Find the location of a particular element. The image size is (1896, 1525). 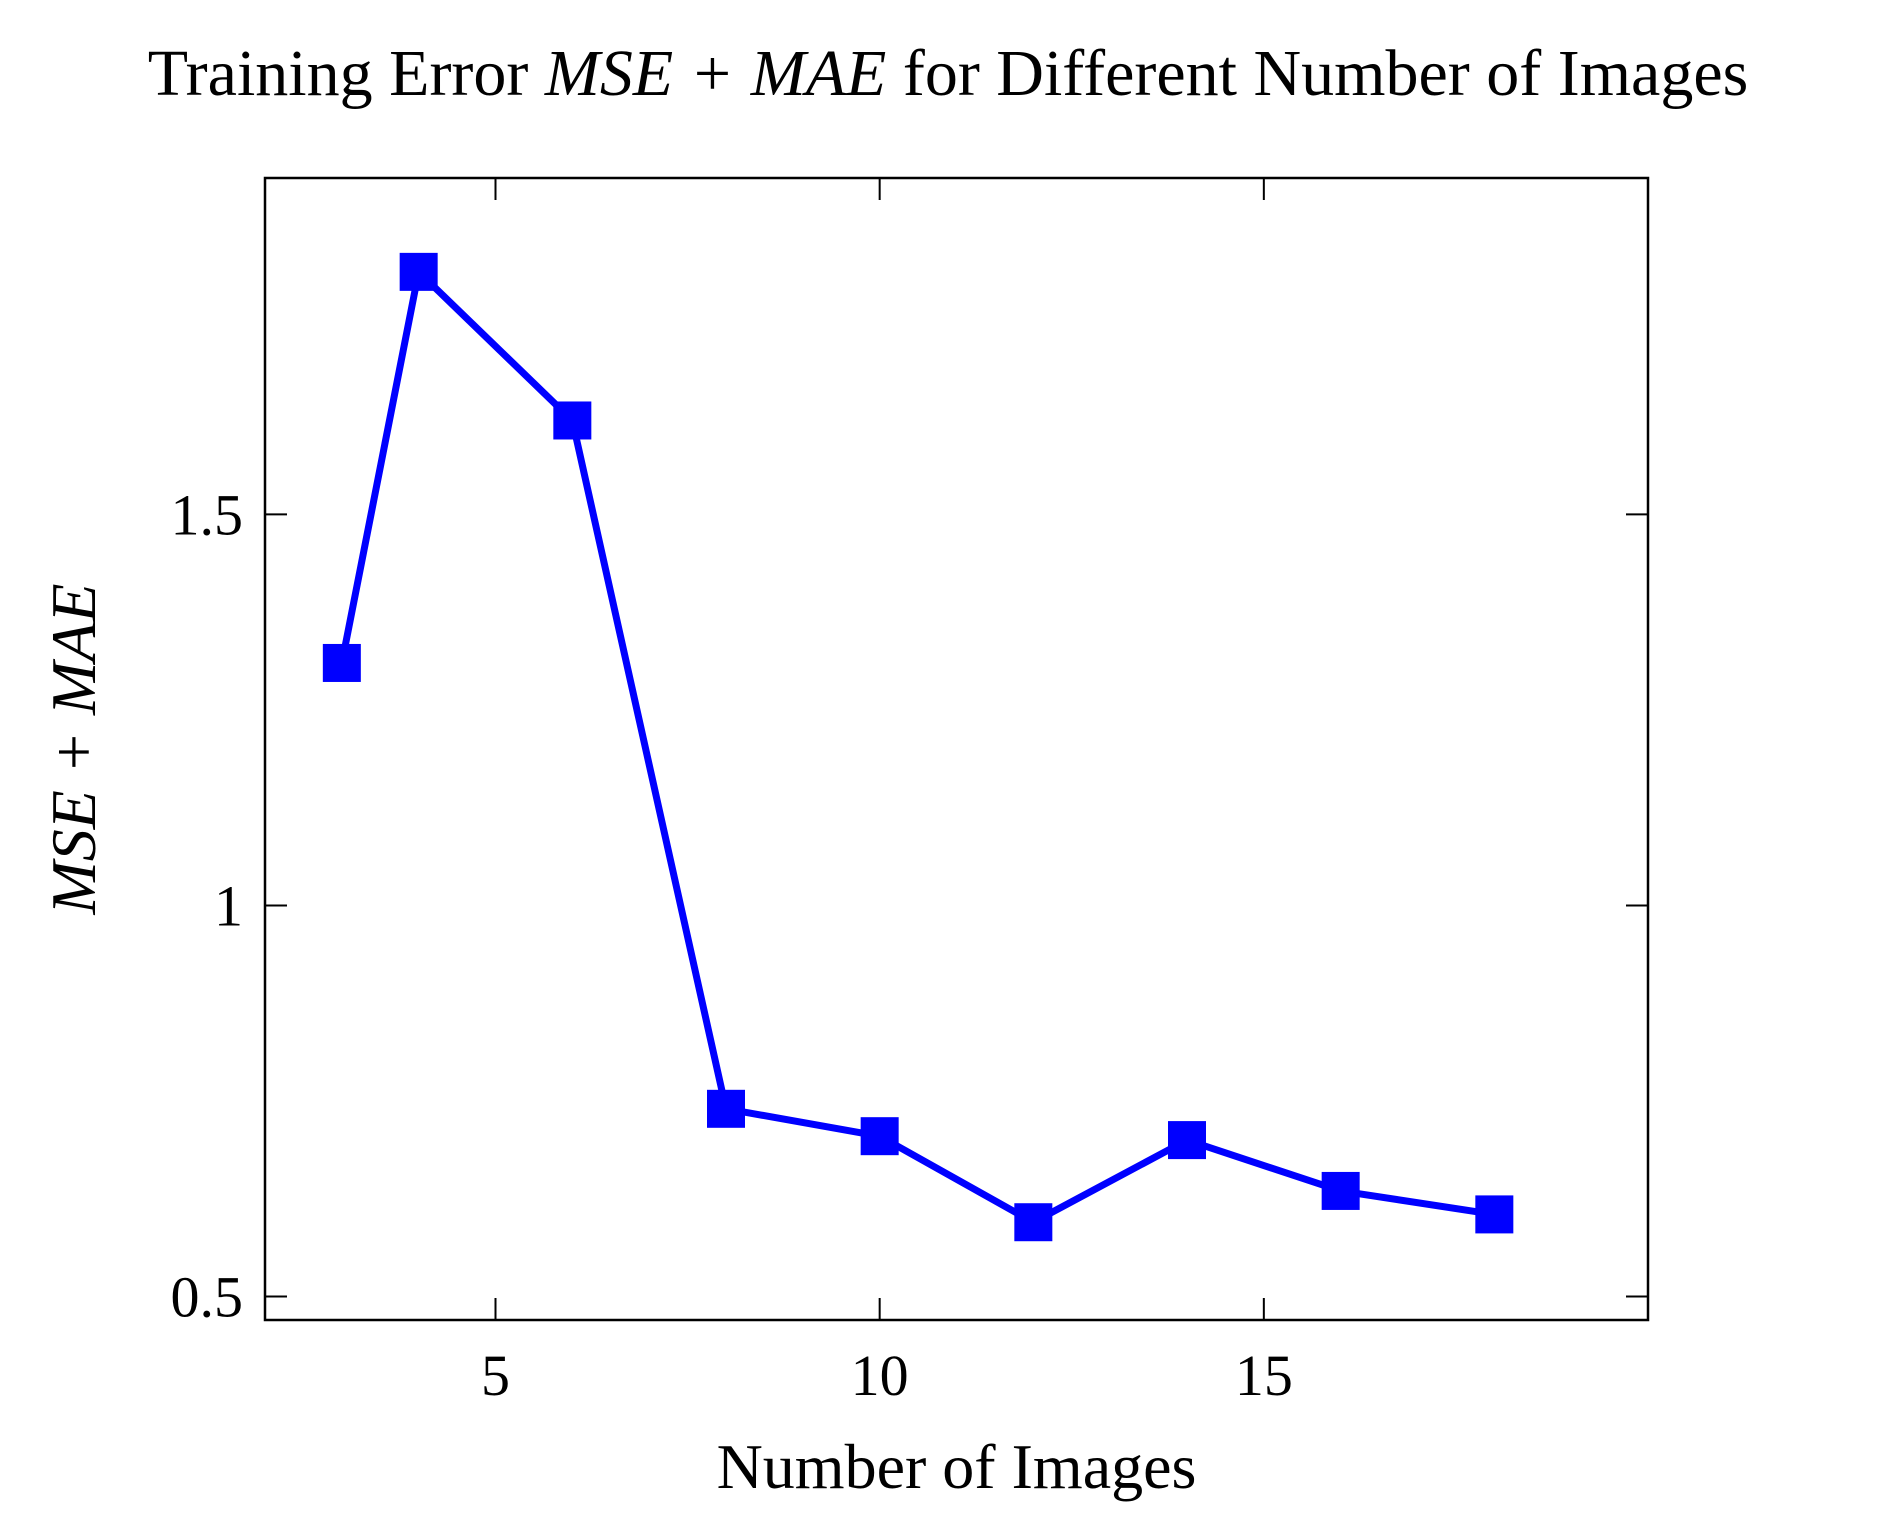

chart-title-suffix: for Different Number of Images is located at coordinates (1317, 73).